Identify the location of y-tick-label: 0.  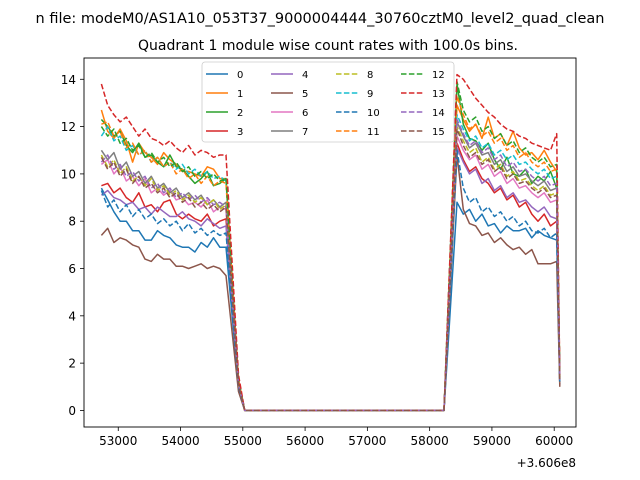
(72, 411).